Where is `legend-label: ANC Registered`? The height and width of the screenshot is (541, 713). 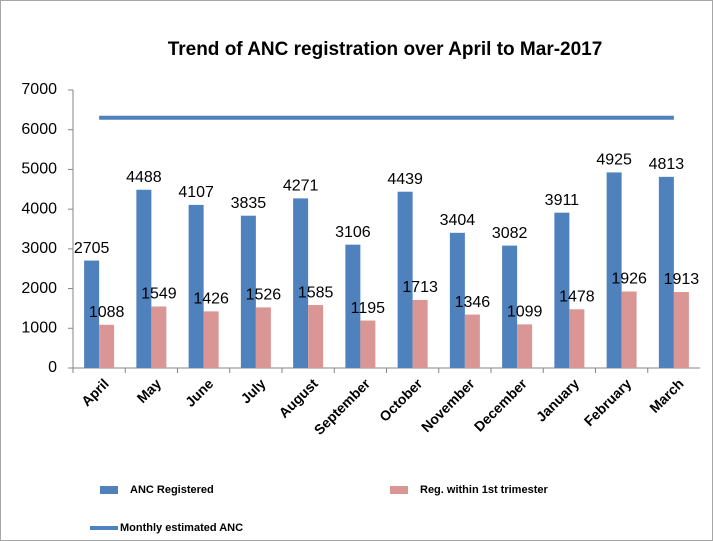 legend-label: ANC Registered is located at coordinates (172, 490).